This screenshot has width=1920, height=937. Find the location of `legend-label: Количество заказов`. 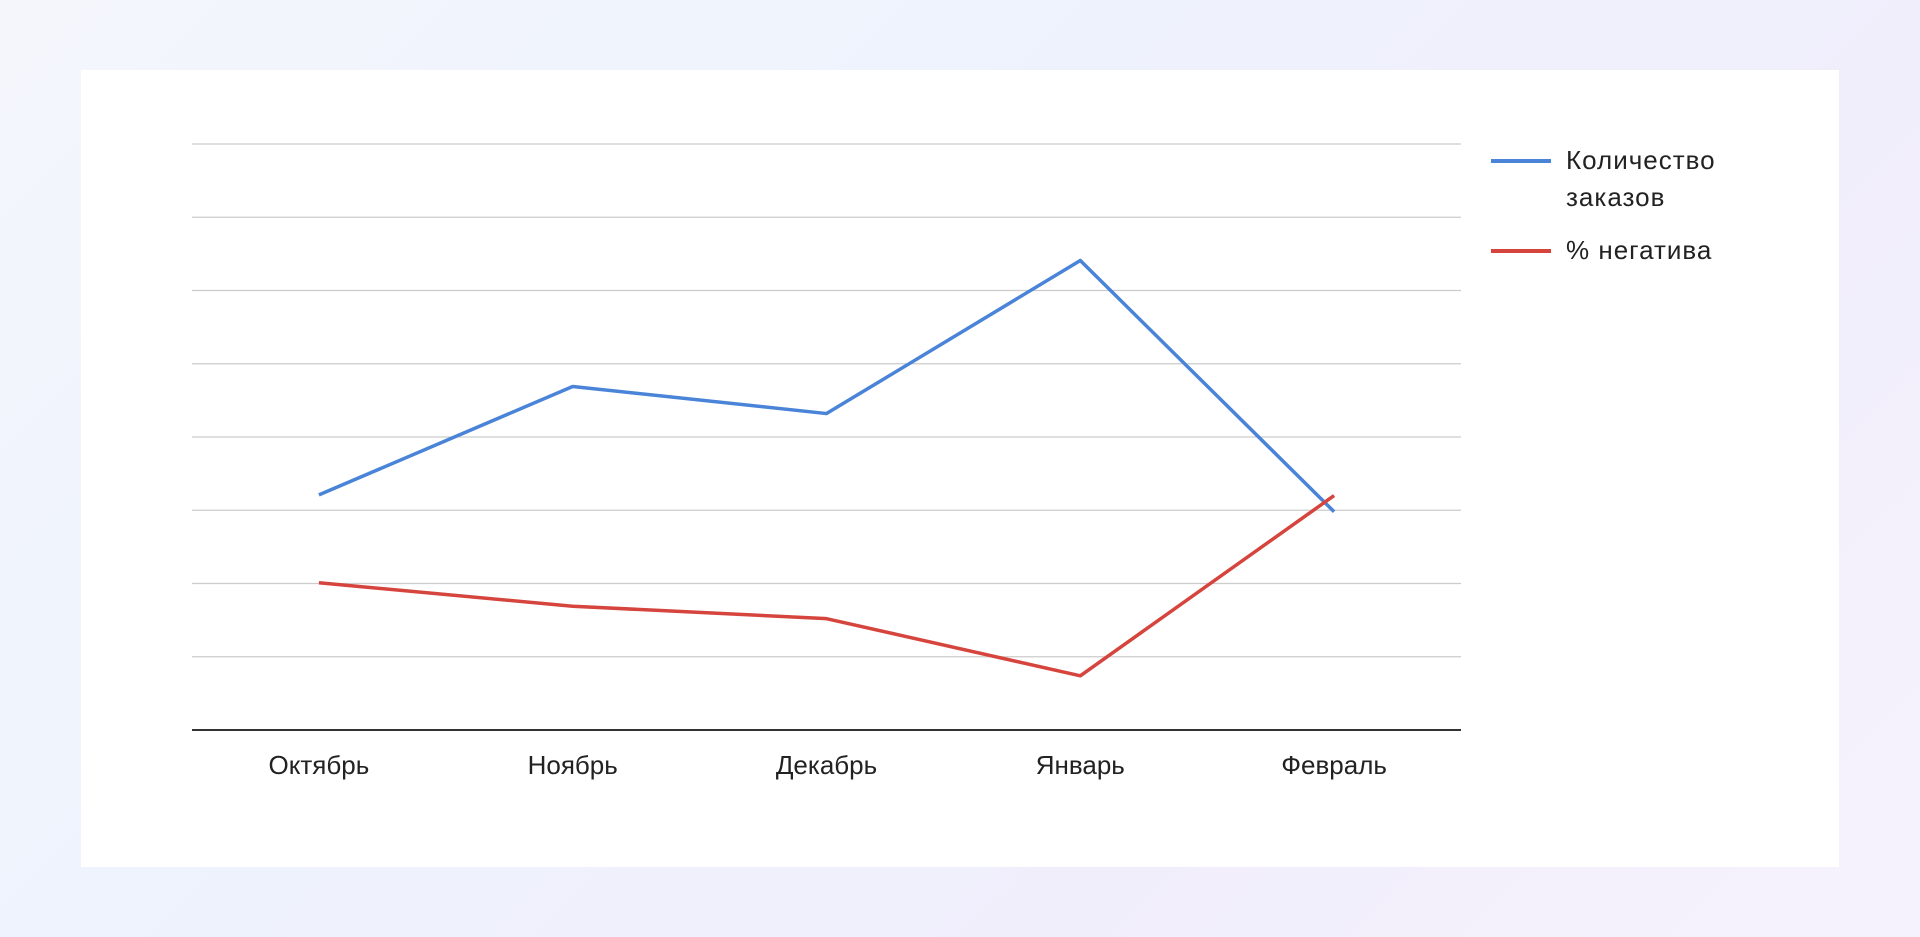

legend-label: Количество заказов is located at coordinates (1641, 178).